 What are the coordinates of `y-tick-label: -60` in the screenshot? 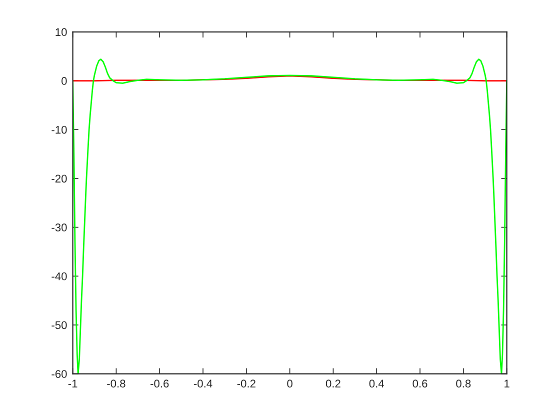 It's located at (59, 374).